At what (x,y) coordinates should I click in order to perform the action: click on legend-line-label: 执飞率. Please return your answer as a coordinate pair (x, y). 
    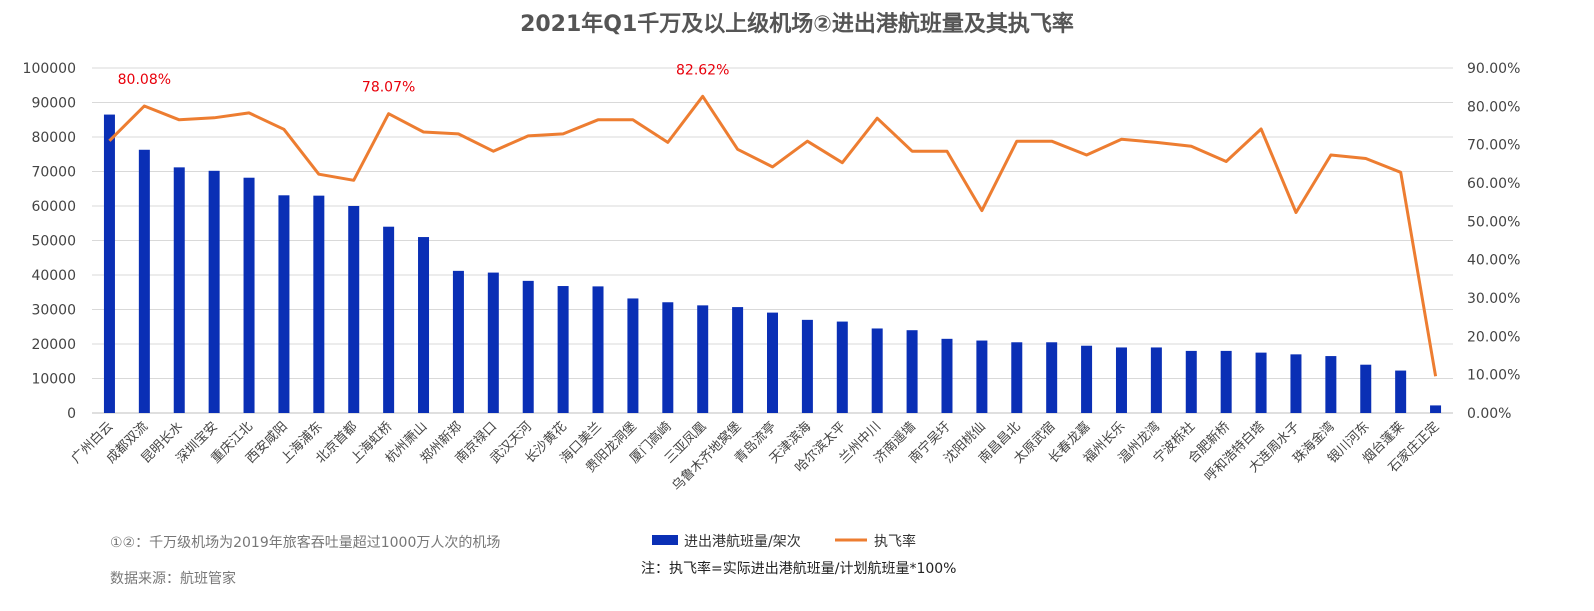
    Looking at the image, I should click on (895, 541).